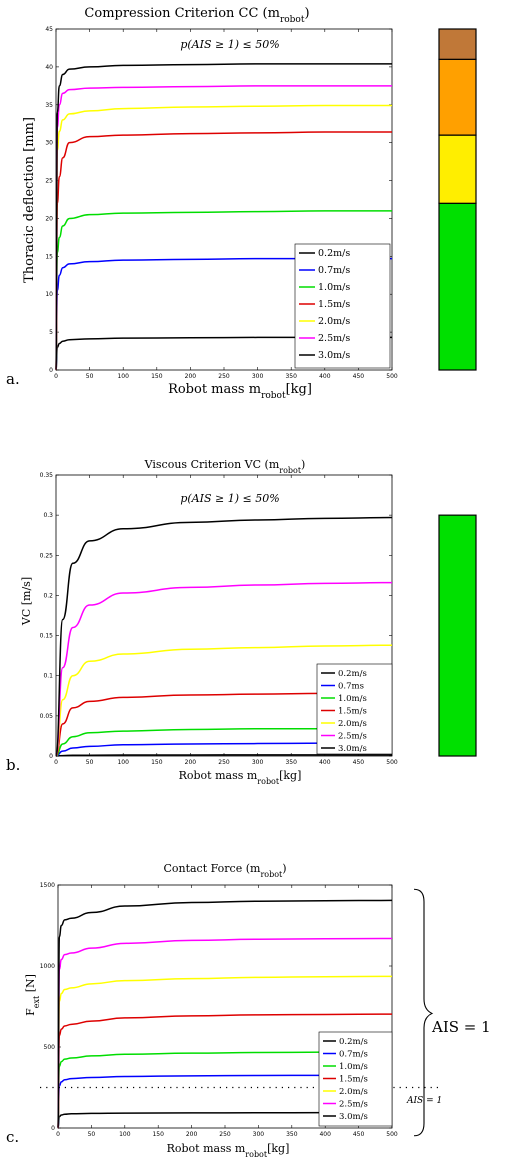  I want to click on x-tick-label: 250, so click(225, 1134).